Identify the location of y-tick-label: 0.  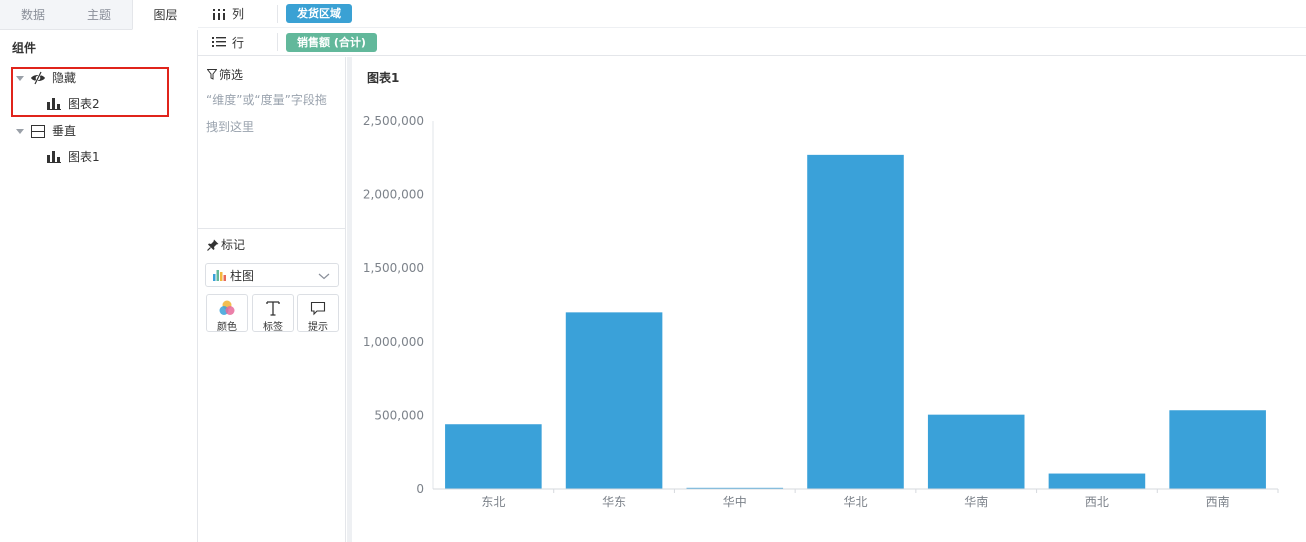
(420, 489).